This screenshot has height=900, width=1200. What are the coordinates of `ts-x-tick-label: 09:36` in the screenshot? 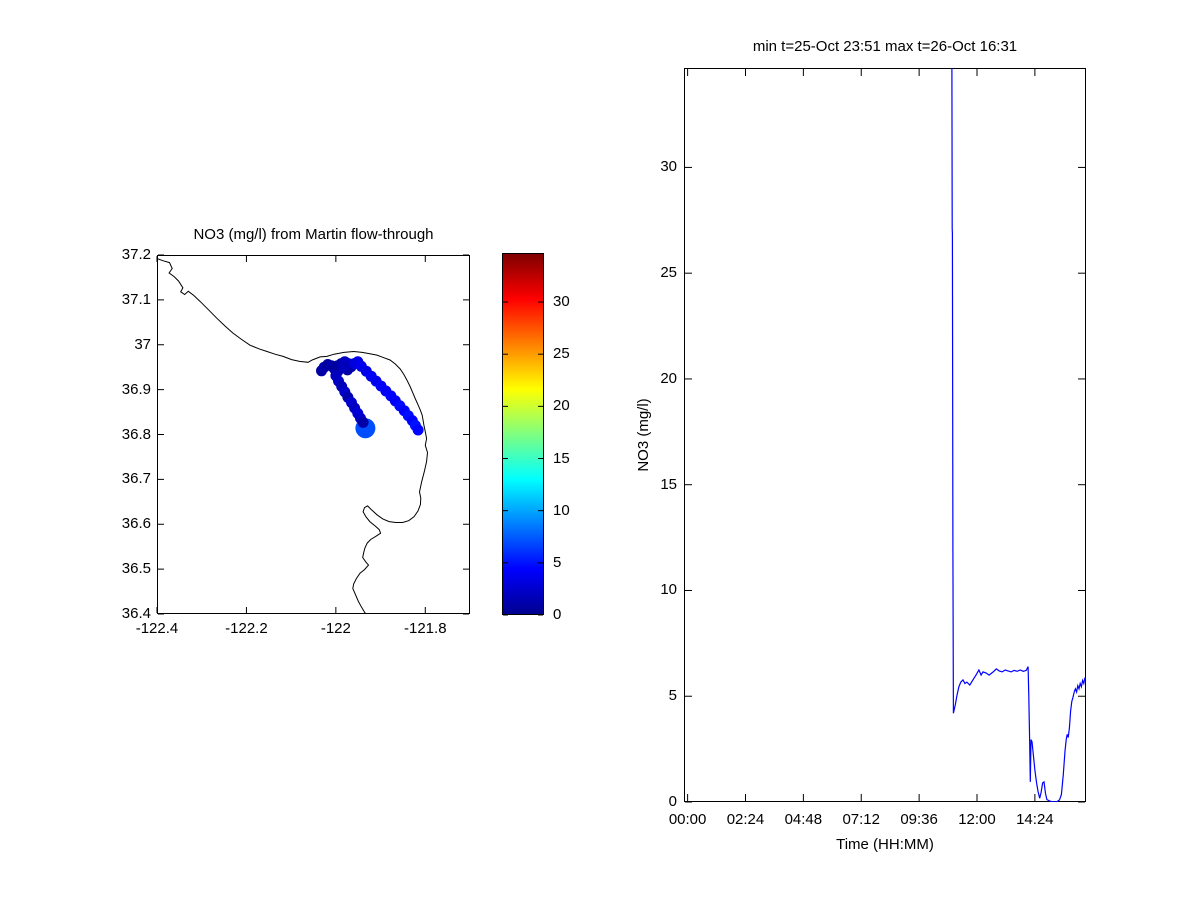 It's located at (919, 819).